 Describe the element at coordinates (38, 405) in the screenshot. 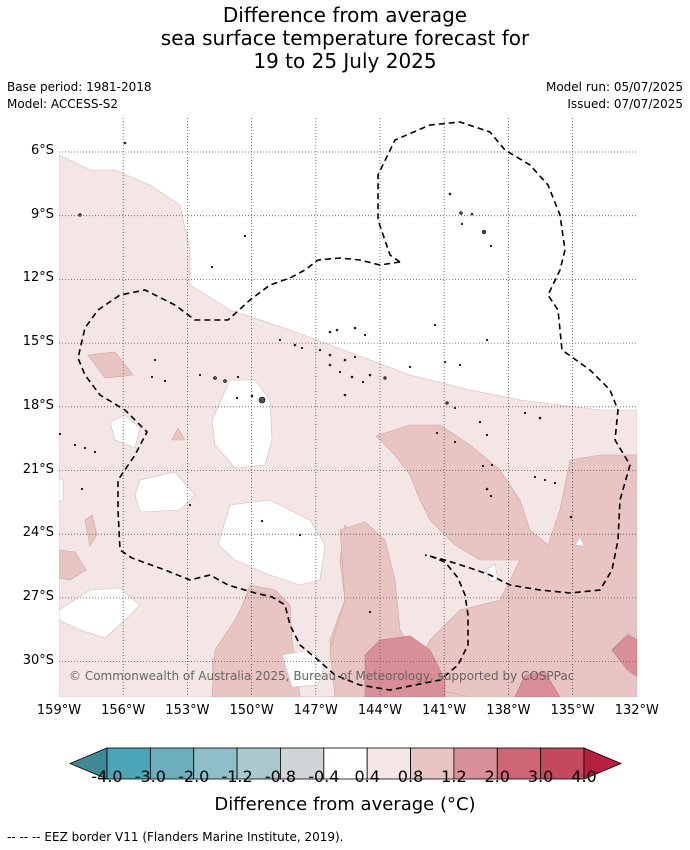

I see `latitude-label: 18°S` at that location.